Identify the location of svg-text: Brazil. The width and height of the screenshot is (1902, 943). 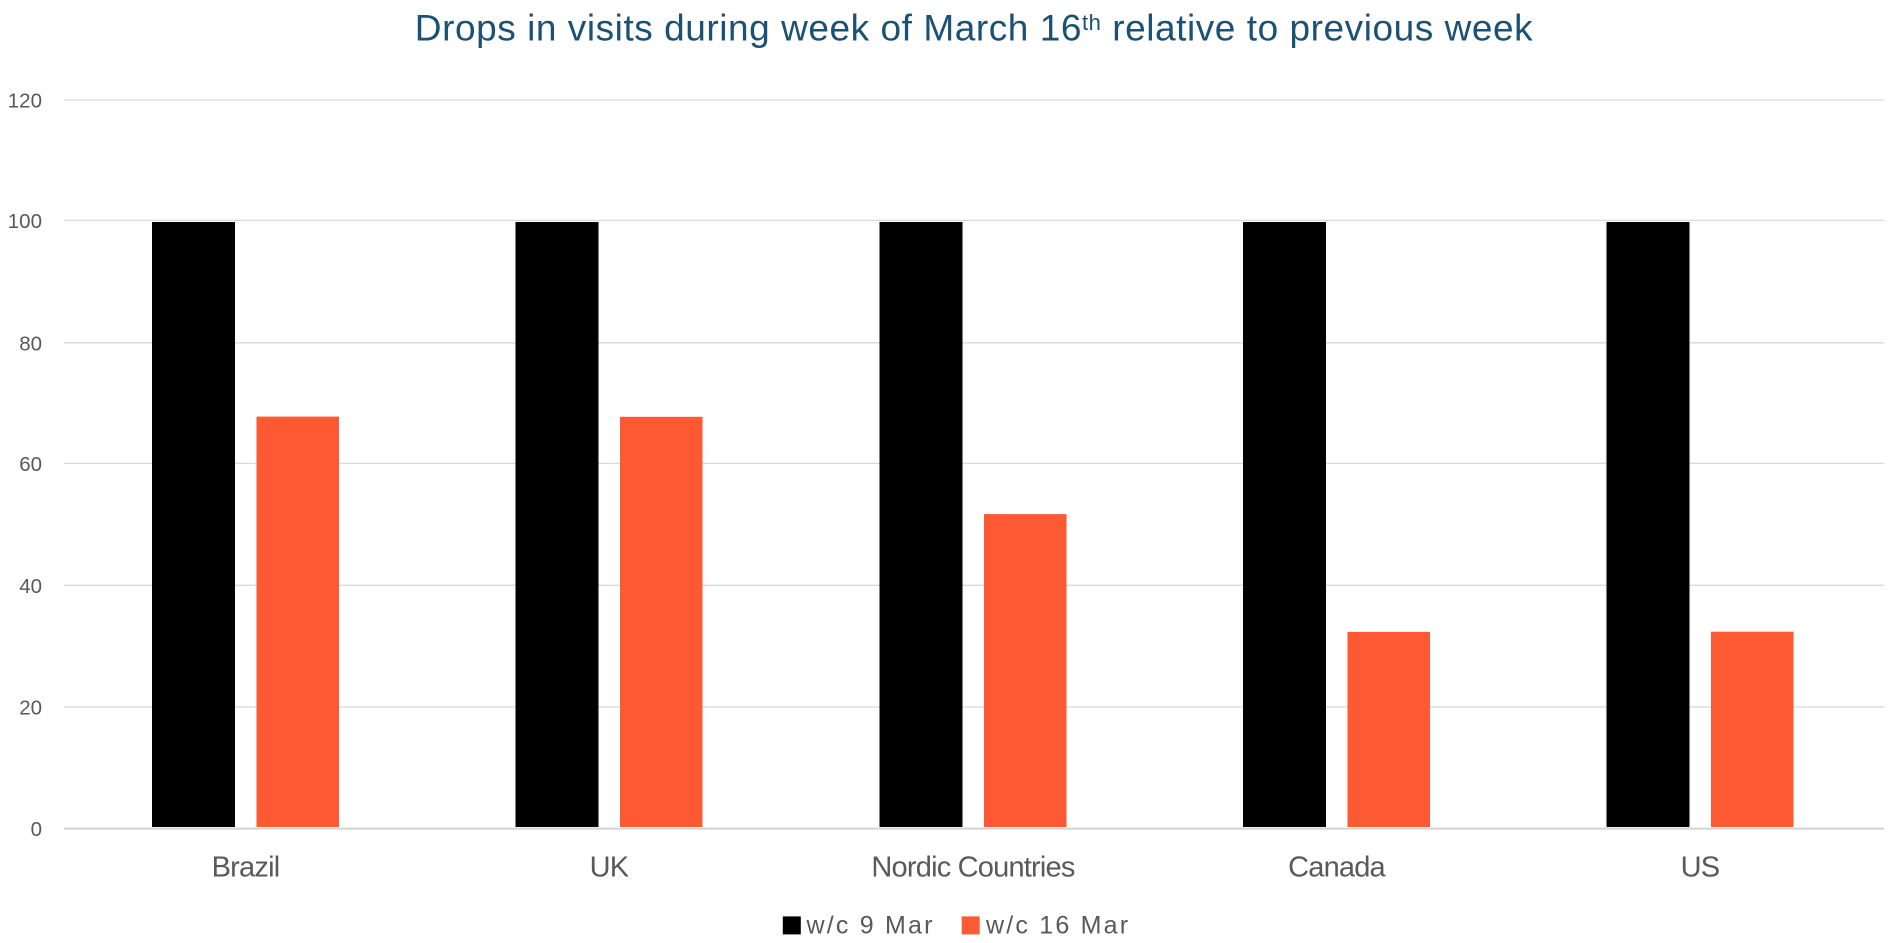
(246, 868).